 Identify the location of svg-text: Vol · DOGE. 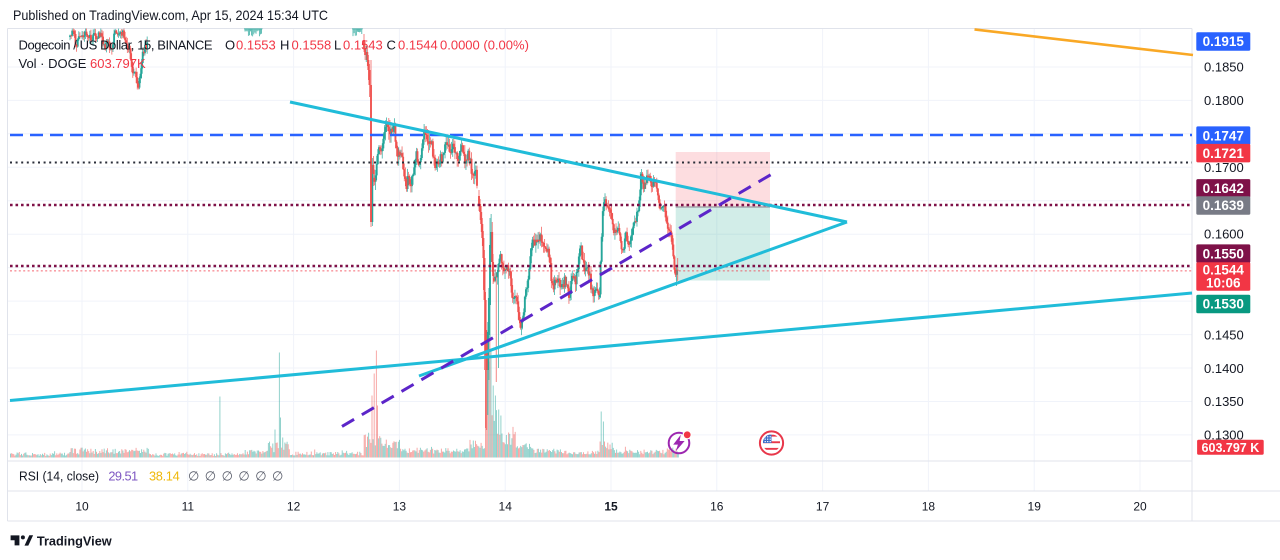
(53, 63).